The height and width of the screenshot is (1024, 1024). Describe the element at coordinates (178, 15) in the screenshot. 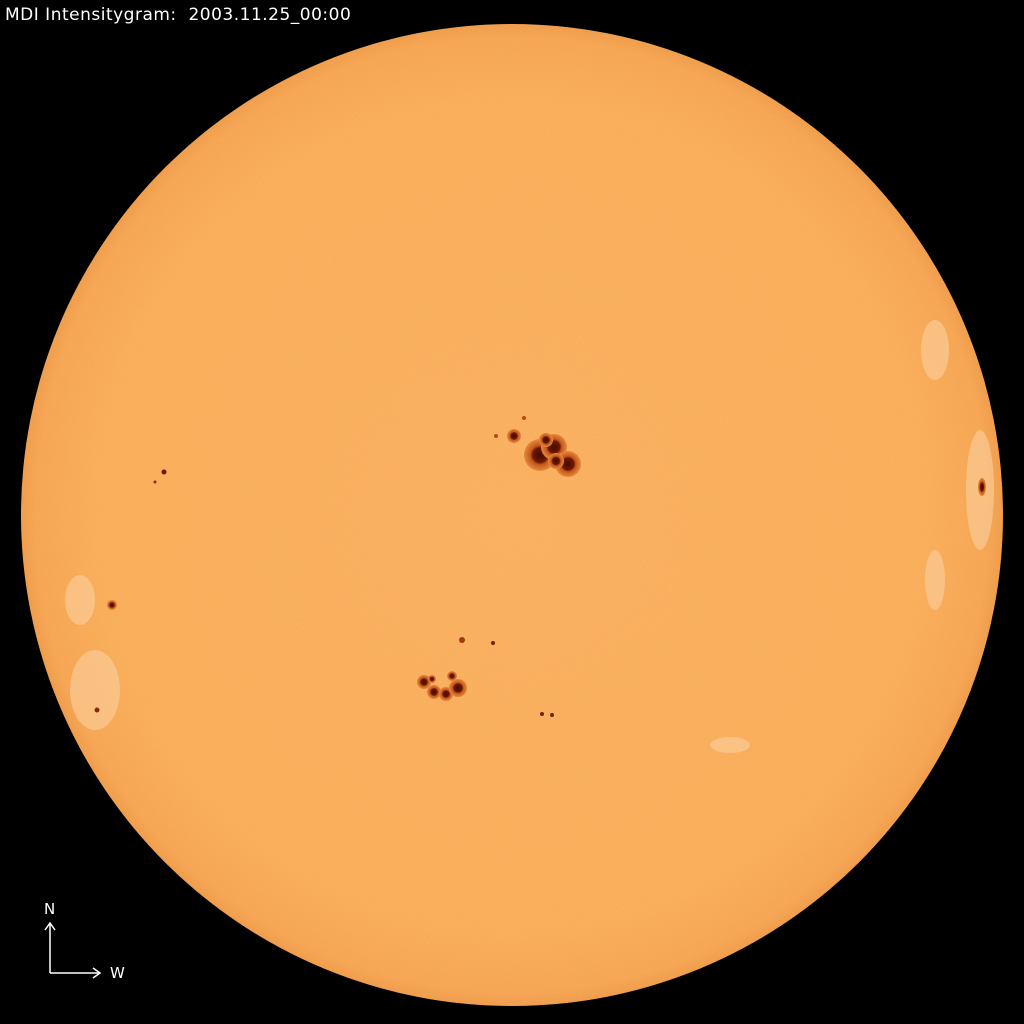

I see `image-title: MDI Intensitygram: 2003.11.25_00:00` at that location.